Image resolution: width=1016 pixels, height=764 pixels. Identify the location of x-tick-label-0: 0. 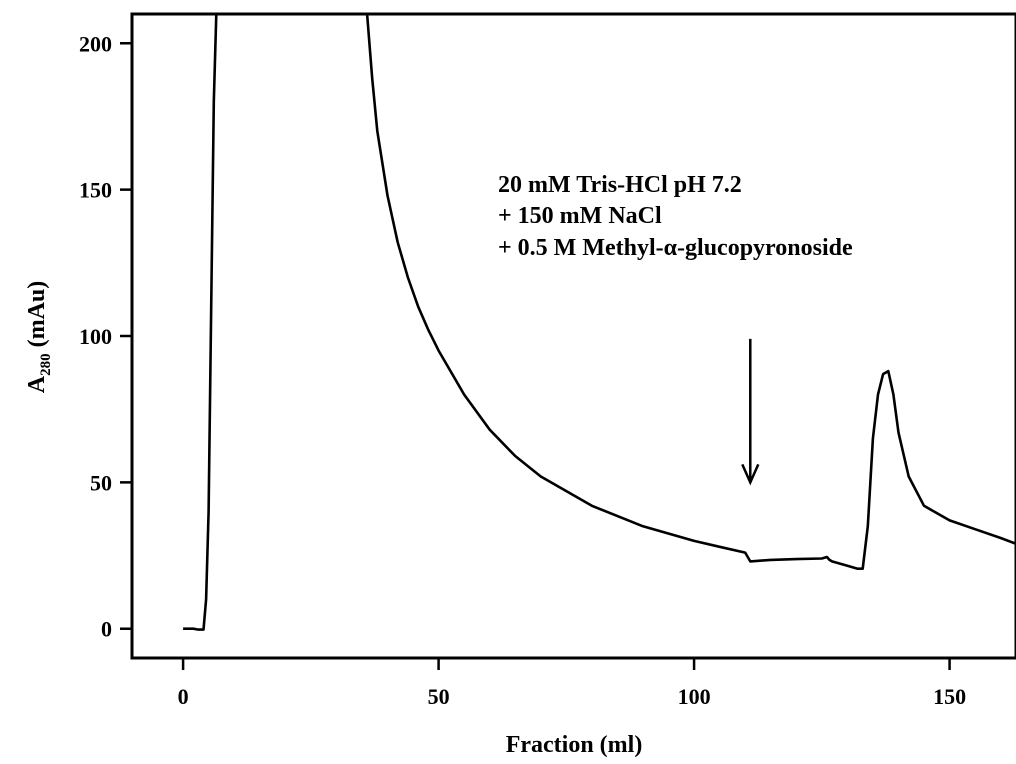
(183, 696).